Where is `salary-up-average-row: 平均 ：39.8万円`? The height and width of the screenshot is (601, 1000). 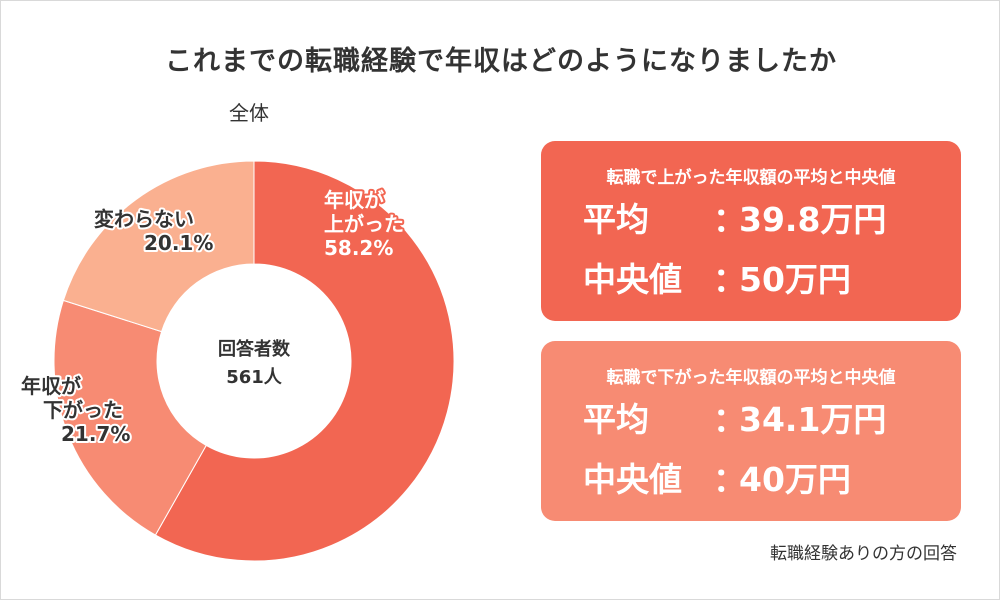 salary-up-average-row: 平均 ：39.8万円 is located at coordinates (734, 217).